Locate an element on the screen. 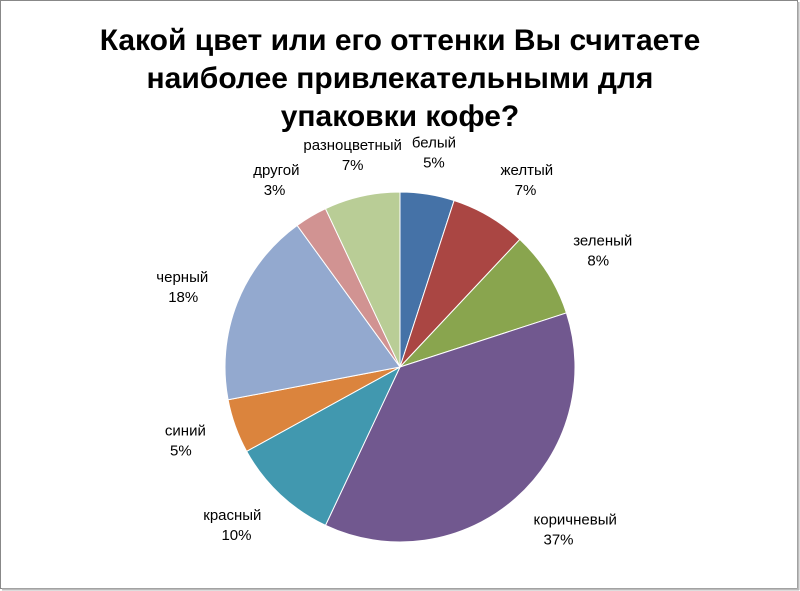 This screenshot has width=800, height=591. slice-label: другой is located at coordinates (276, 170).